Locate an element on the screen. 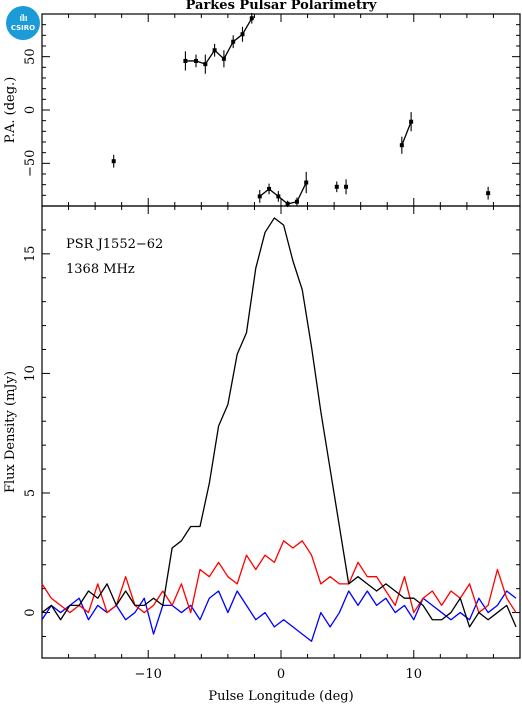  top-y-tick-label: −50 is located at coordinates (30, 163).